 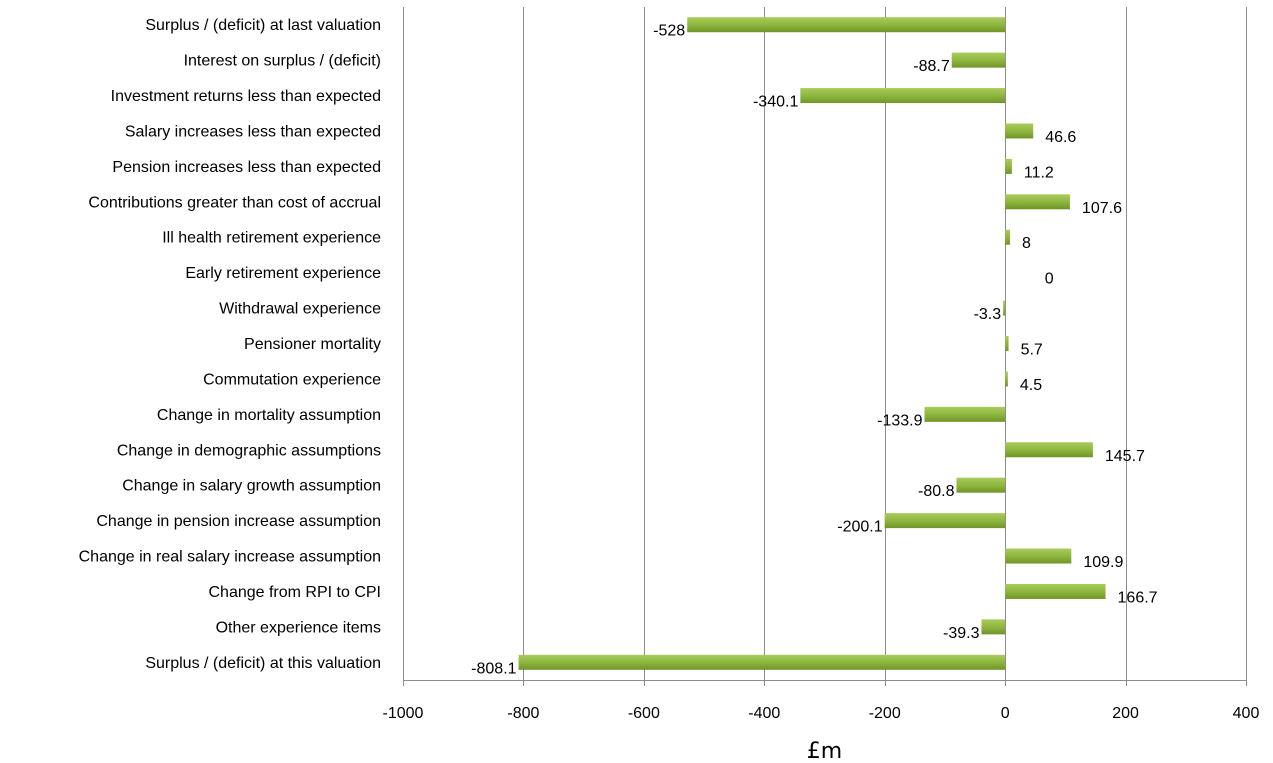 I want to click on category-label: Interest on surplus / (deficit), so click(x=282, y=61).